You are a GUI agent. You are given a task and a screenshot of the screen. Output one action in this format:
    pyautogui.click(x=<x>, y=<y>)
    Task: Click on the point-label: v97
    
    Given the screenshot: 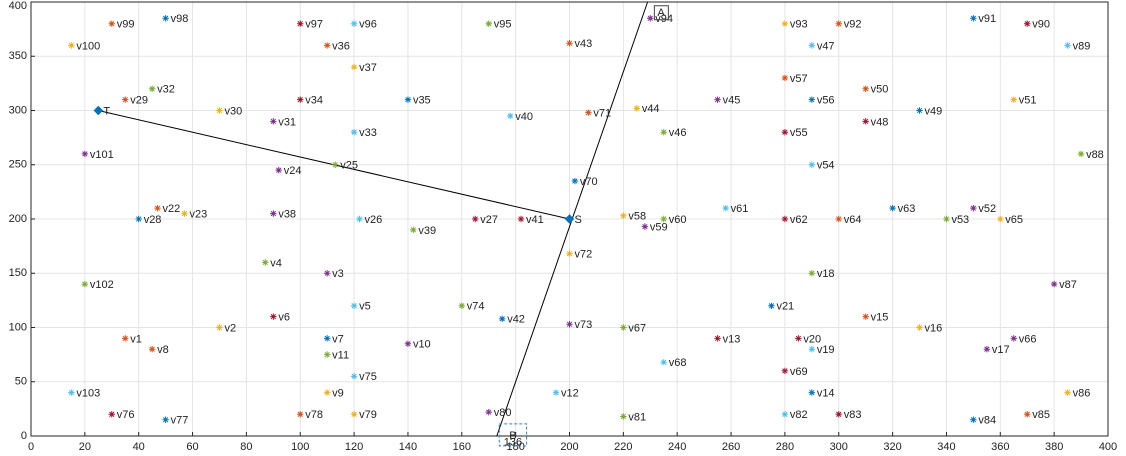 What is the action you would take?
    pyautogui.click(x=314, y=25)
    